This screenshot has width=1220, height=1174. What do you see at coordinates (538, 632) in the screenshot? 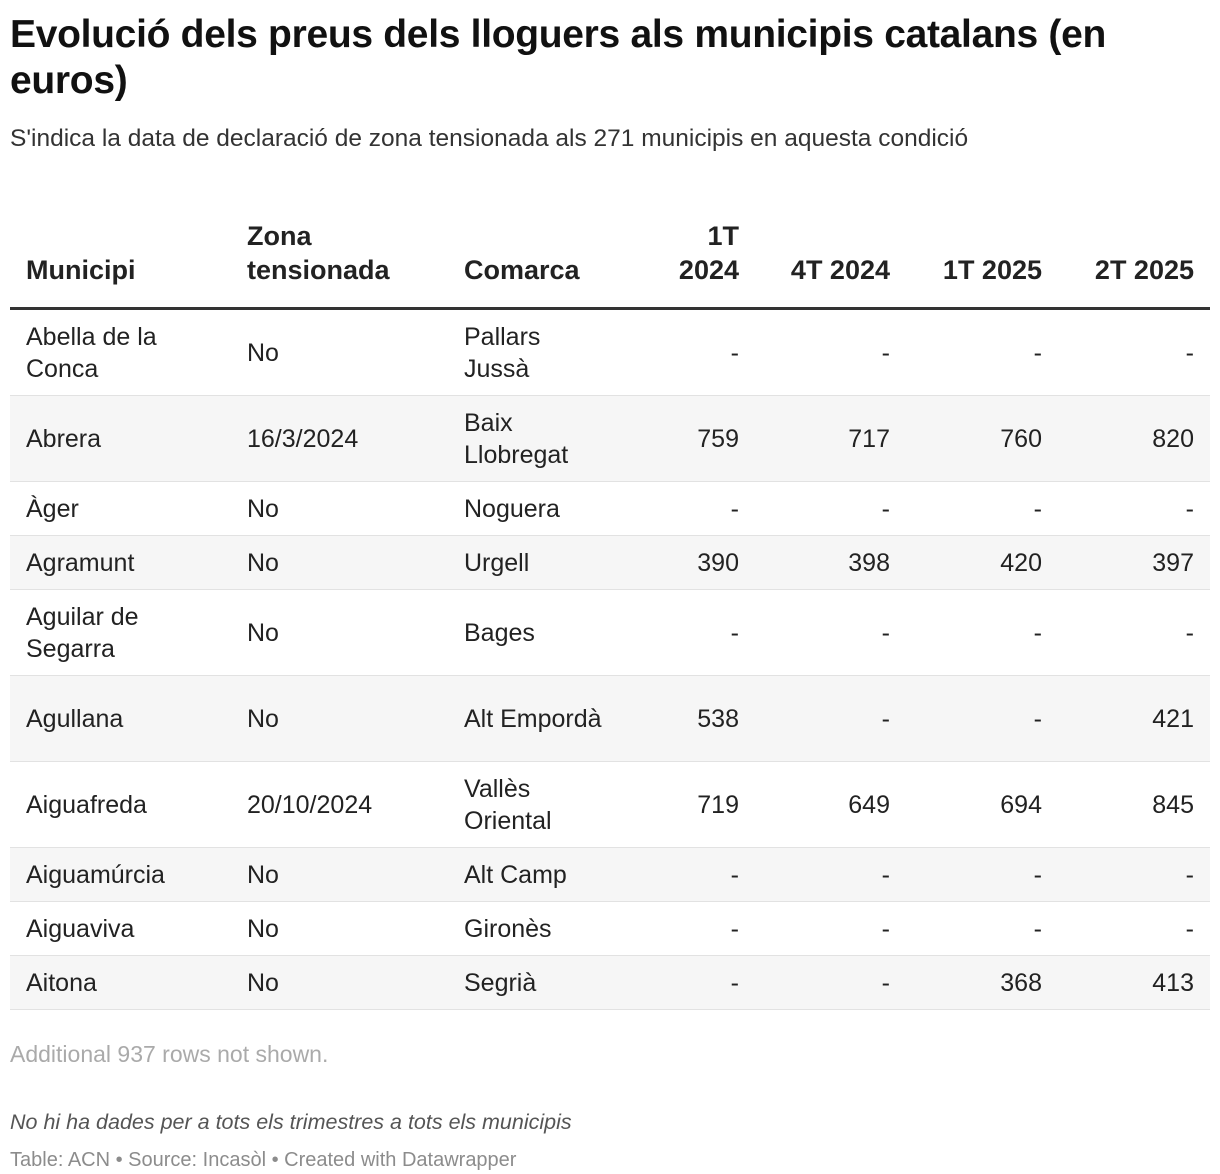
I see `cell-comarca: Bages` at bounding box center [538, 632].